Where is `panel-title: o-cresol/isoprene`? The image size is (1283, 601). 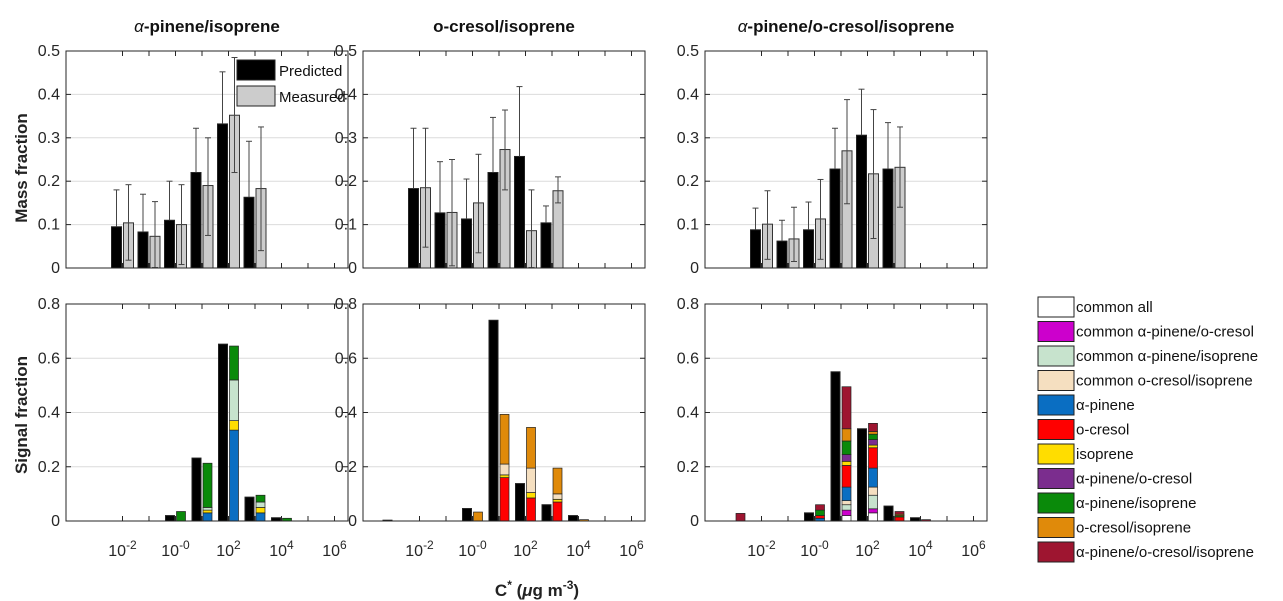
panel-title: o-cresol/isoprene is located at coordinates (504, 26).